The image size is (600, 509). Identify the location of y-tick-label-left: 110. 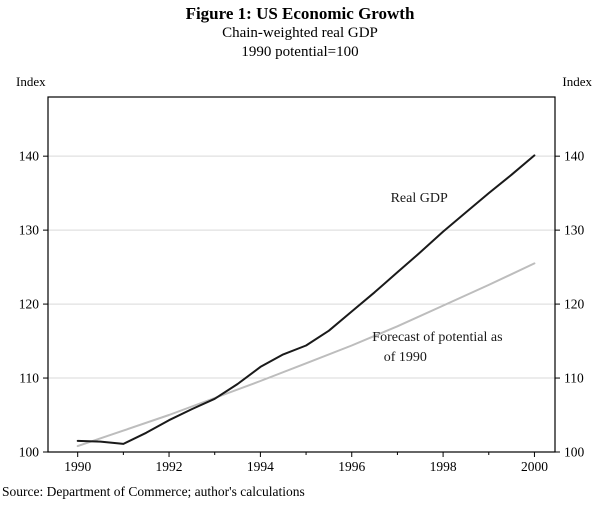
(29, 378).